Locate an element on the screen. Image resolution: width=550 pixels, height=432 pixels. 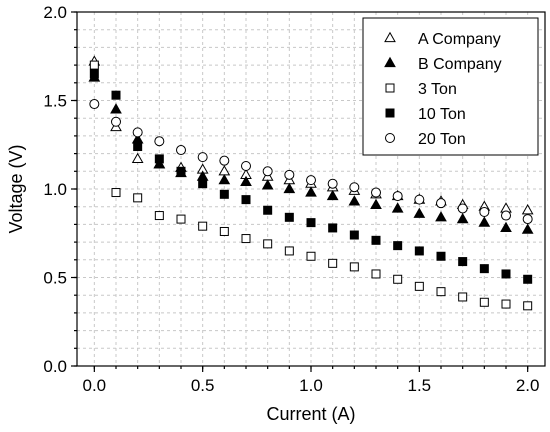
y-tick-label: 1.0 is located at coordinates (55, 189).